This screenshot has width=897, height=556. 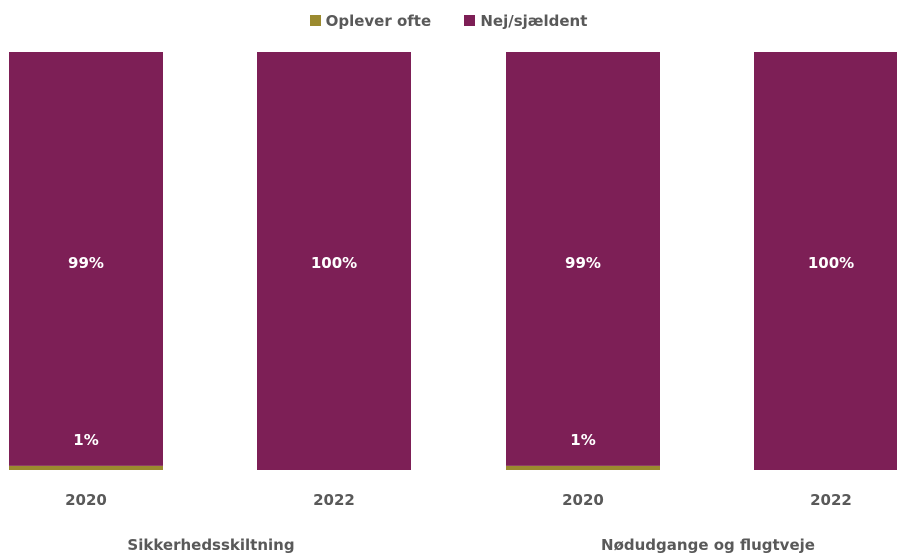 I want to click on group-label: Sikkerhedsskiltning, so click(x=210, y=545).